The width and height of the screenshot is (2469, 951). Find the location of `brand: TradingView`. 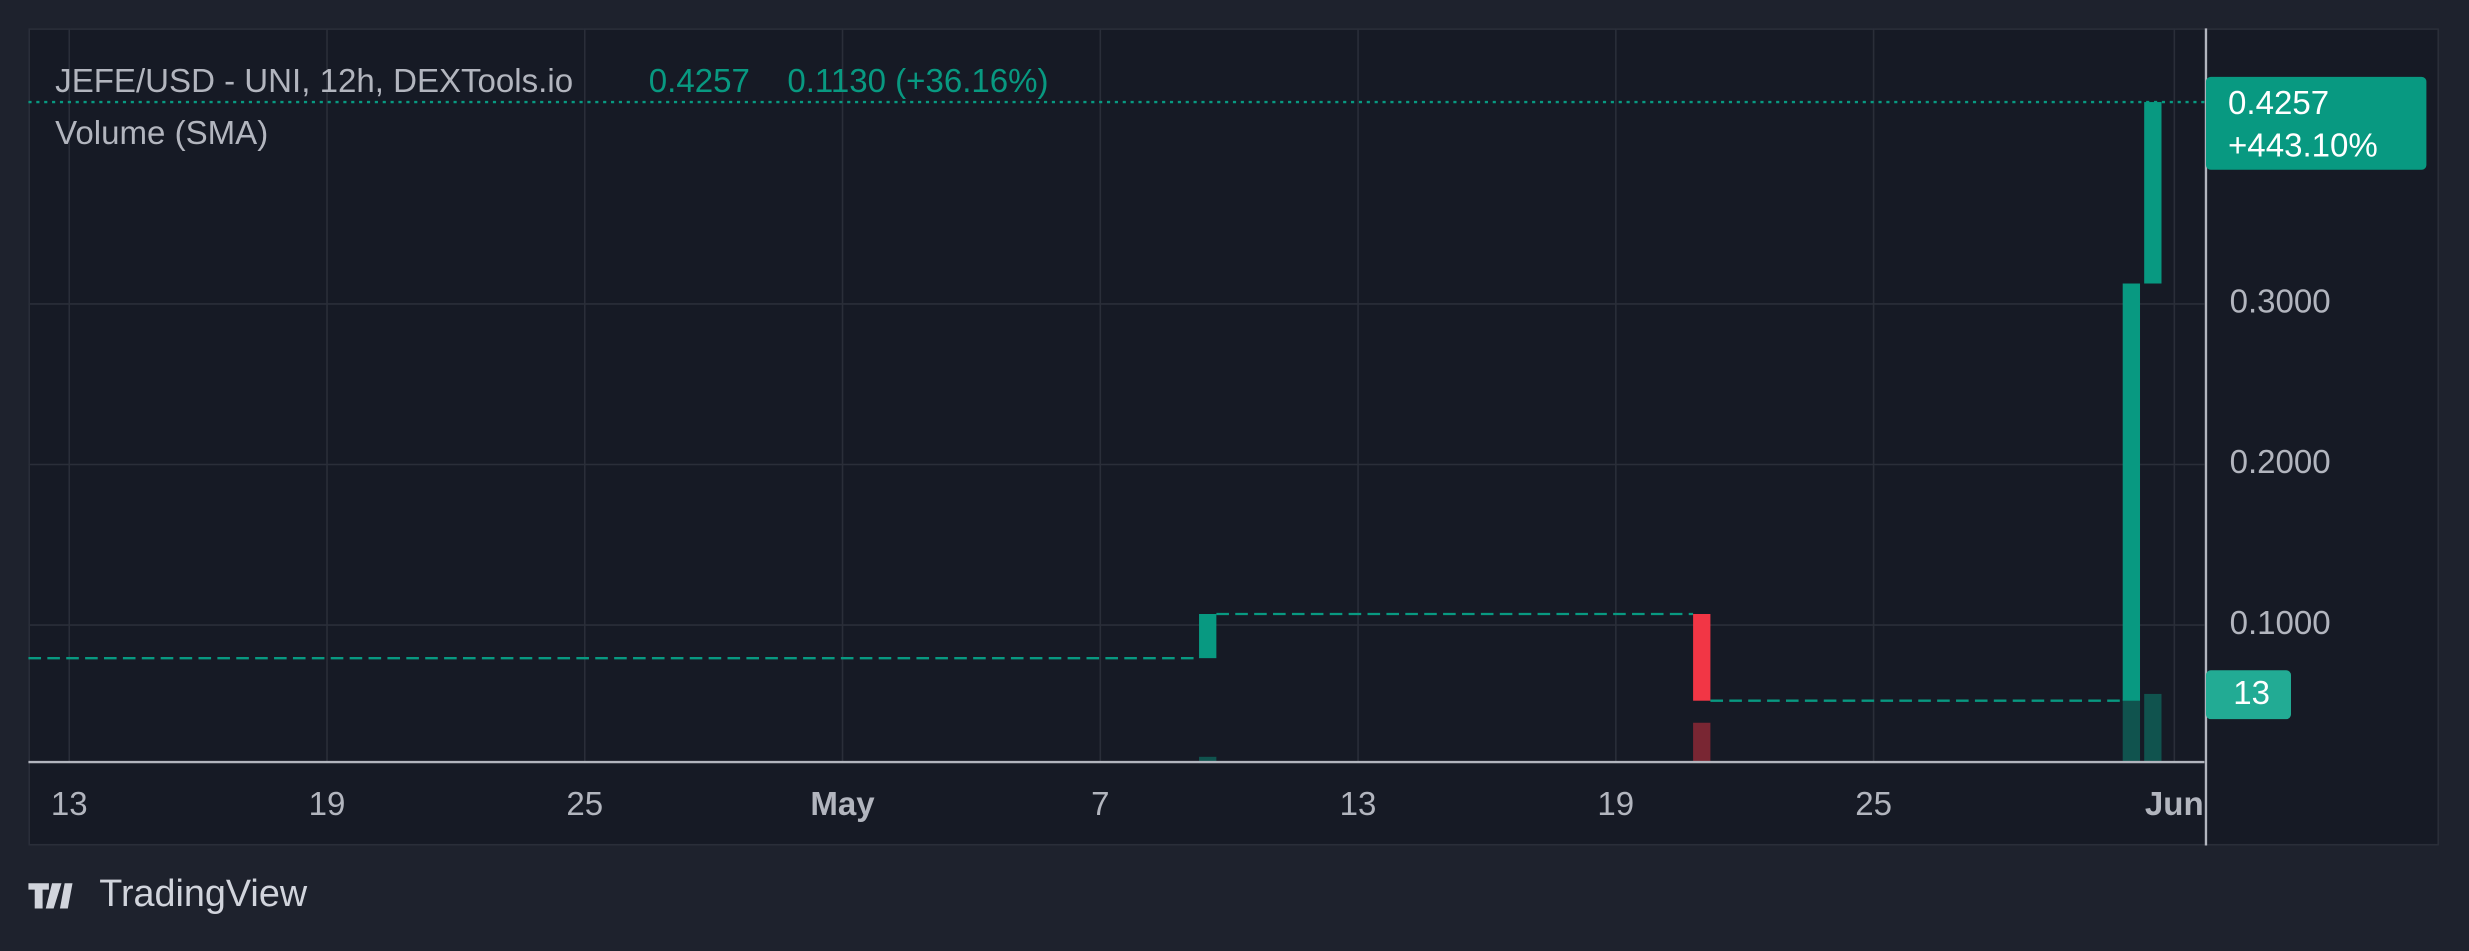

brand: TradingView is located at coordinates (203, 894).